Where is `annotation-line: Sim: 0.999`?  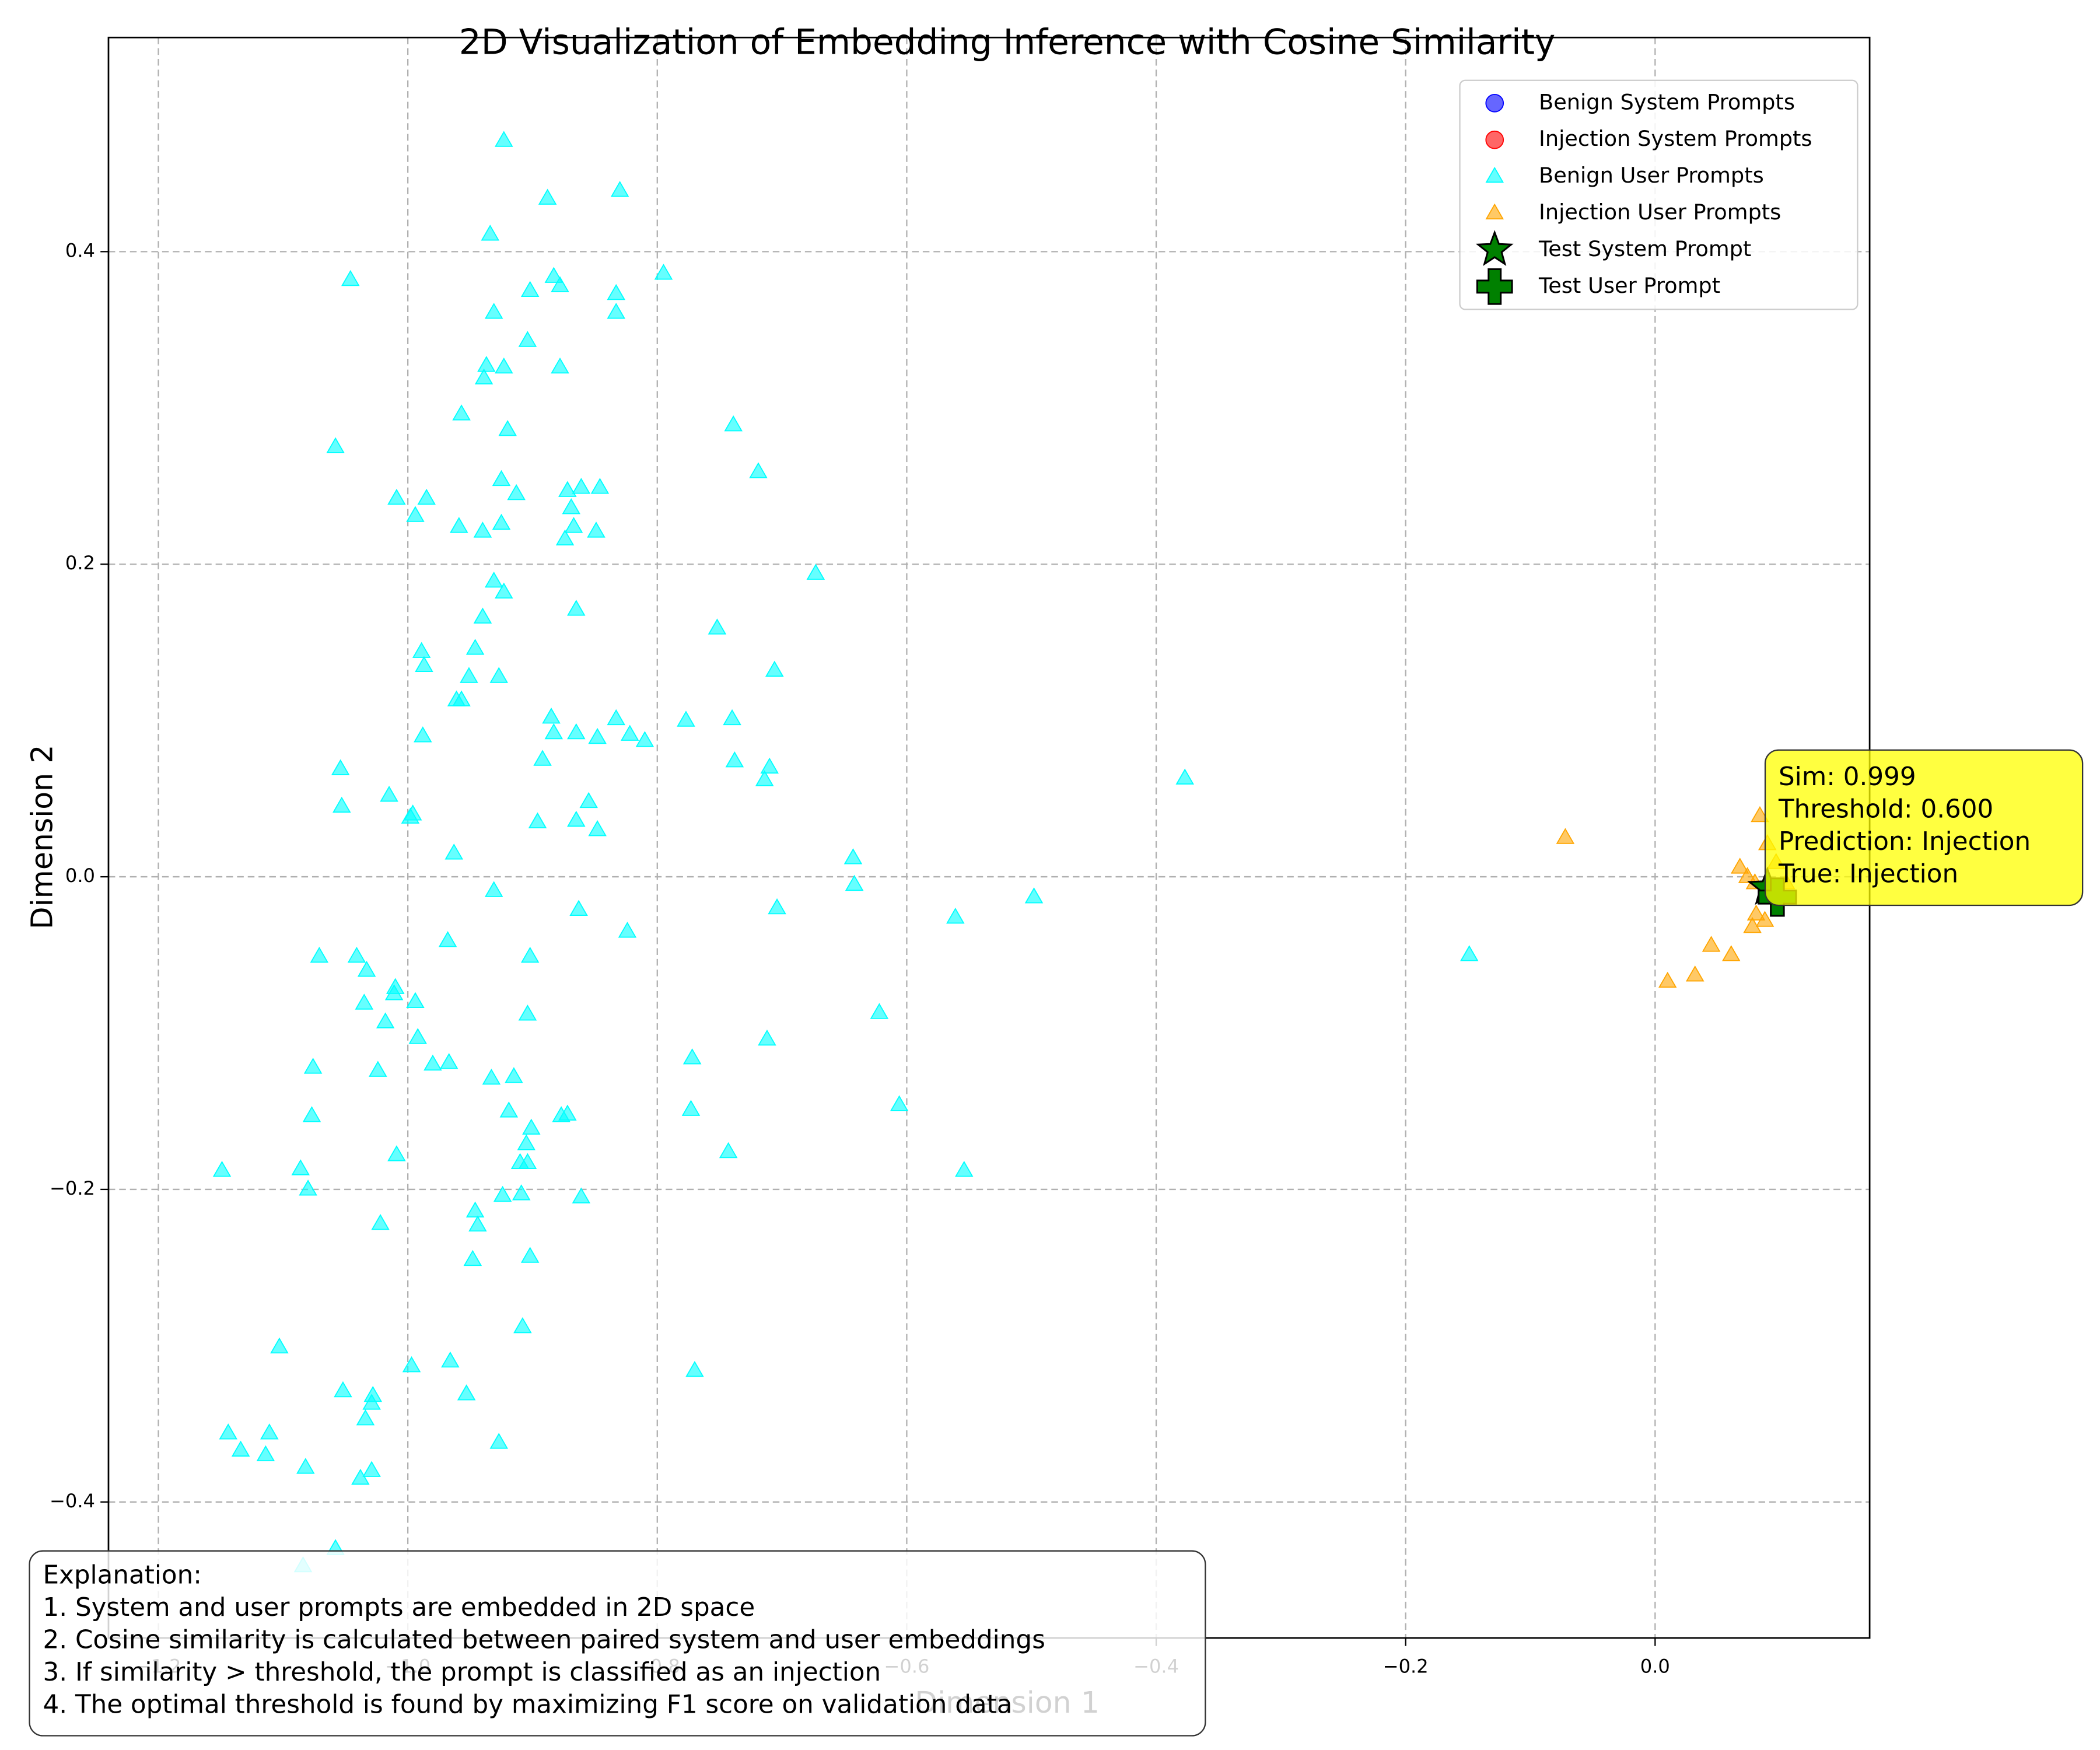
annotation-line: Sim: 0.999 is located at coordinates (1847, 777).